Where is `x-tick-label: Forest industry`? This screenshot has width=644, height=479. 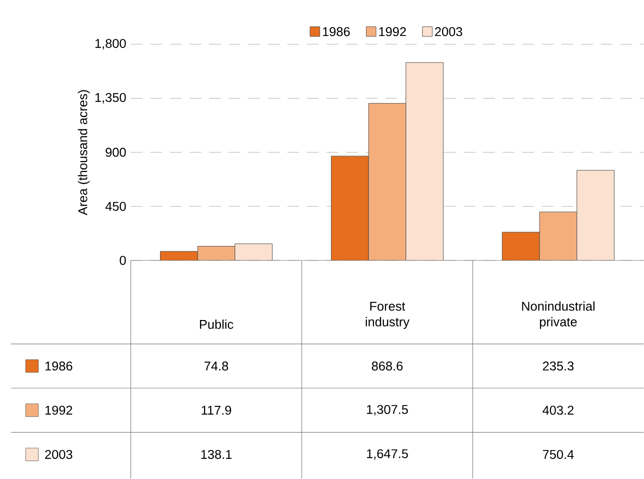 x-tick-label: Forest industry is located at coordinates (388, 315).